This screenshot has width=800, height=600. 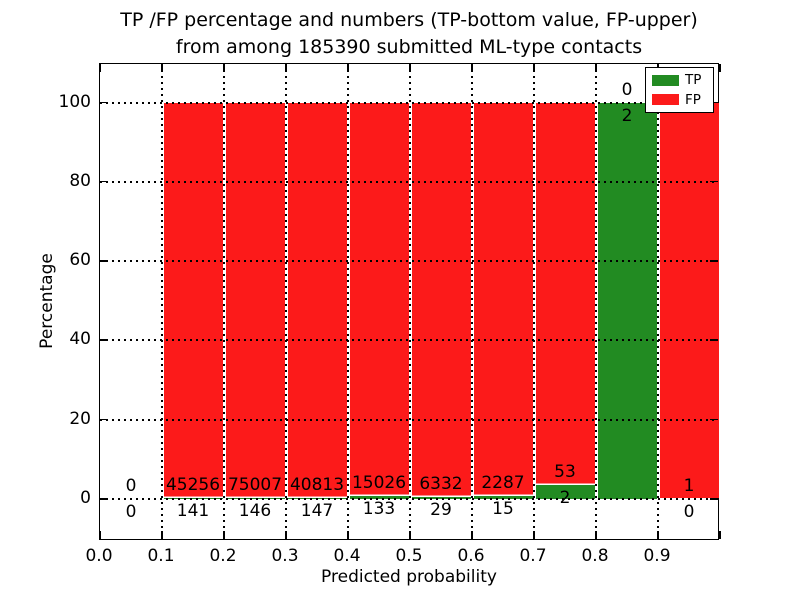 I want to click on tp-swatch-icon, so click(x=665, y=80).